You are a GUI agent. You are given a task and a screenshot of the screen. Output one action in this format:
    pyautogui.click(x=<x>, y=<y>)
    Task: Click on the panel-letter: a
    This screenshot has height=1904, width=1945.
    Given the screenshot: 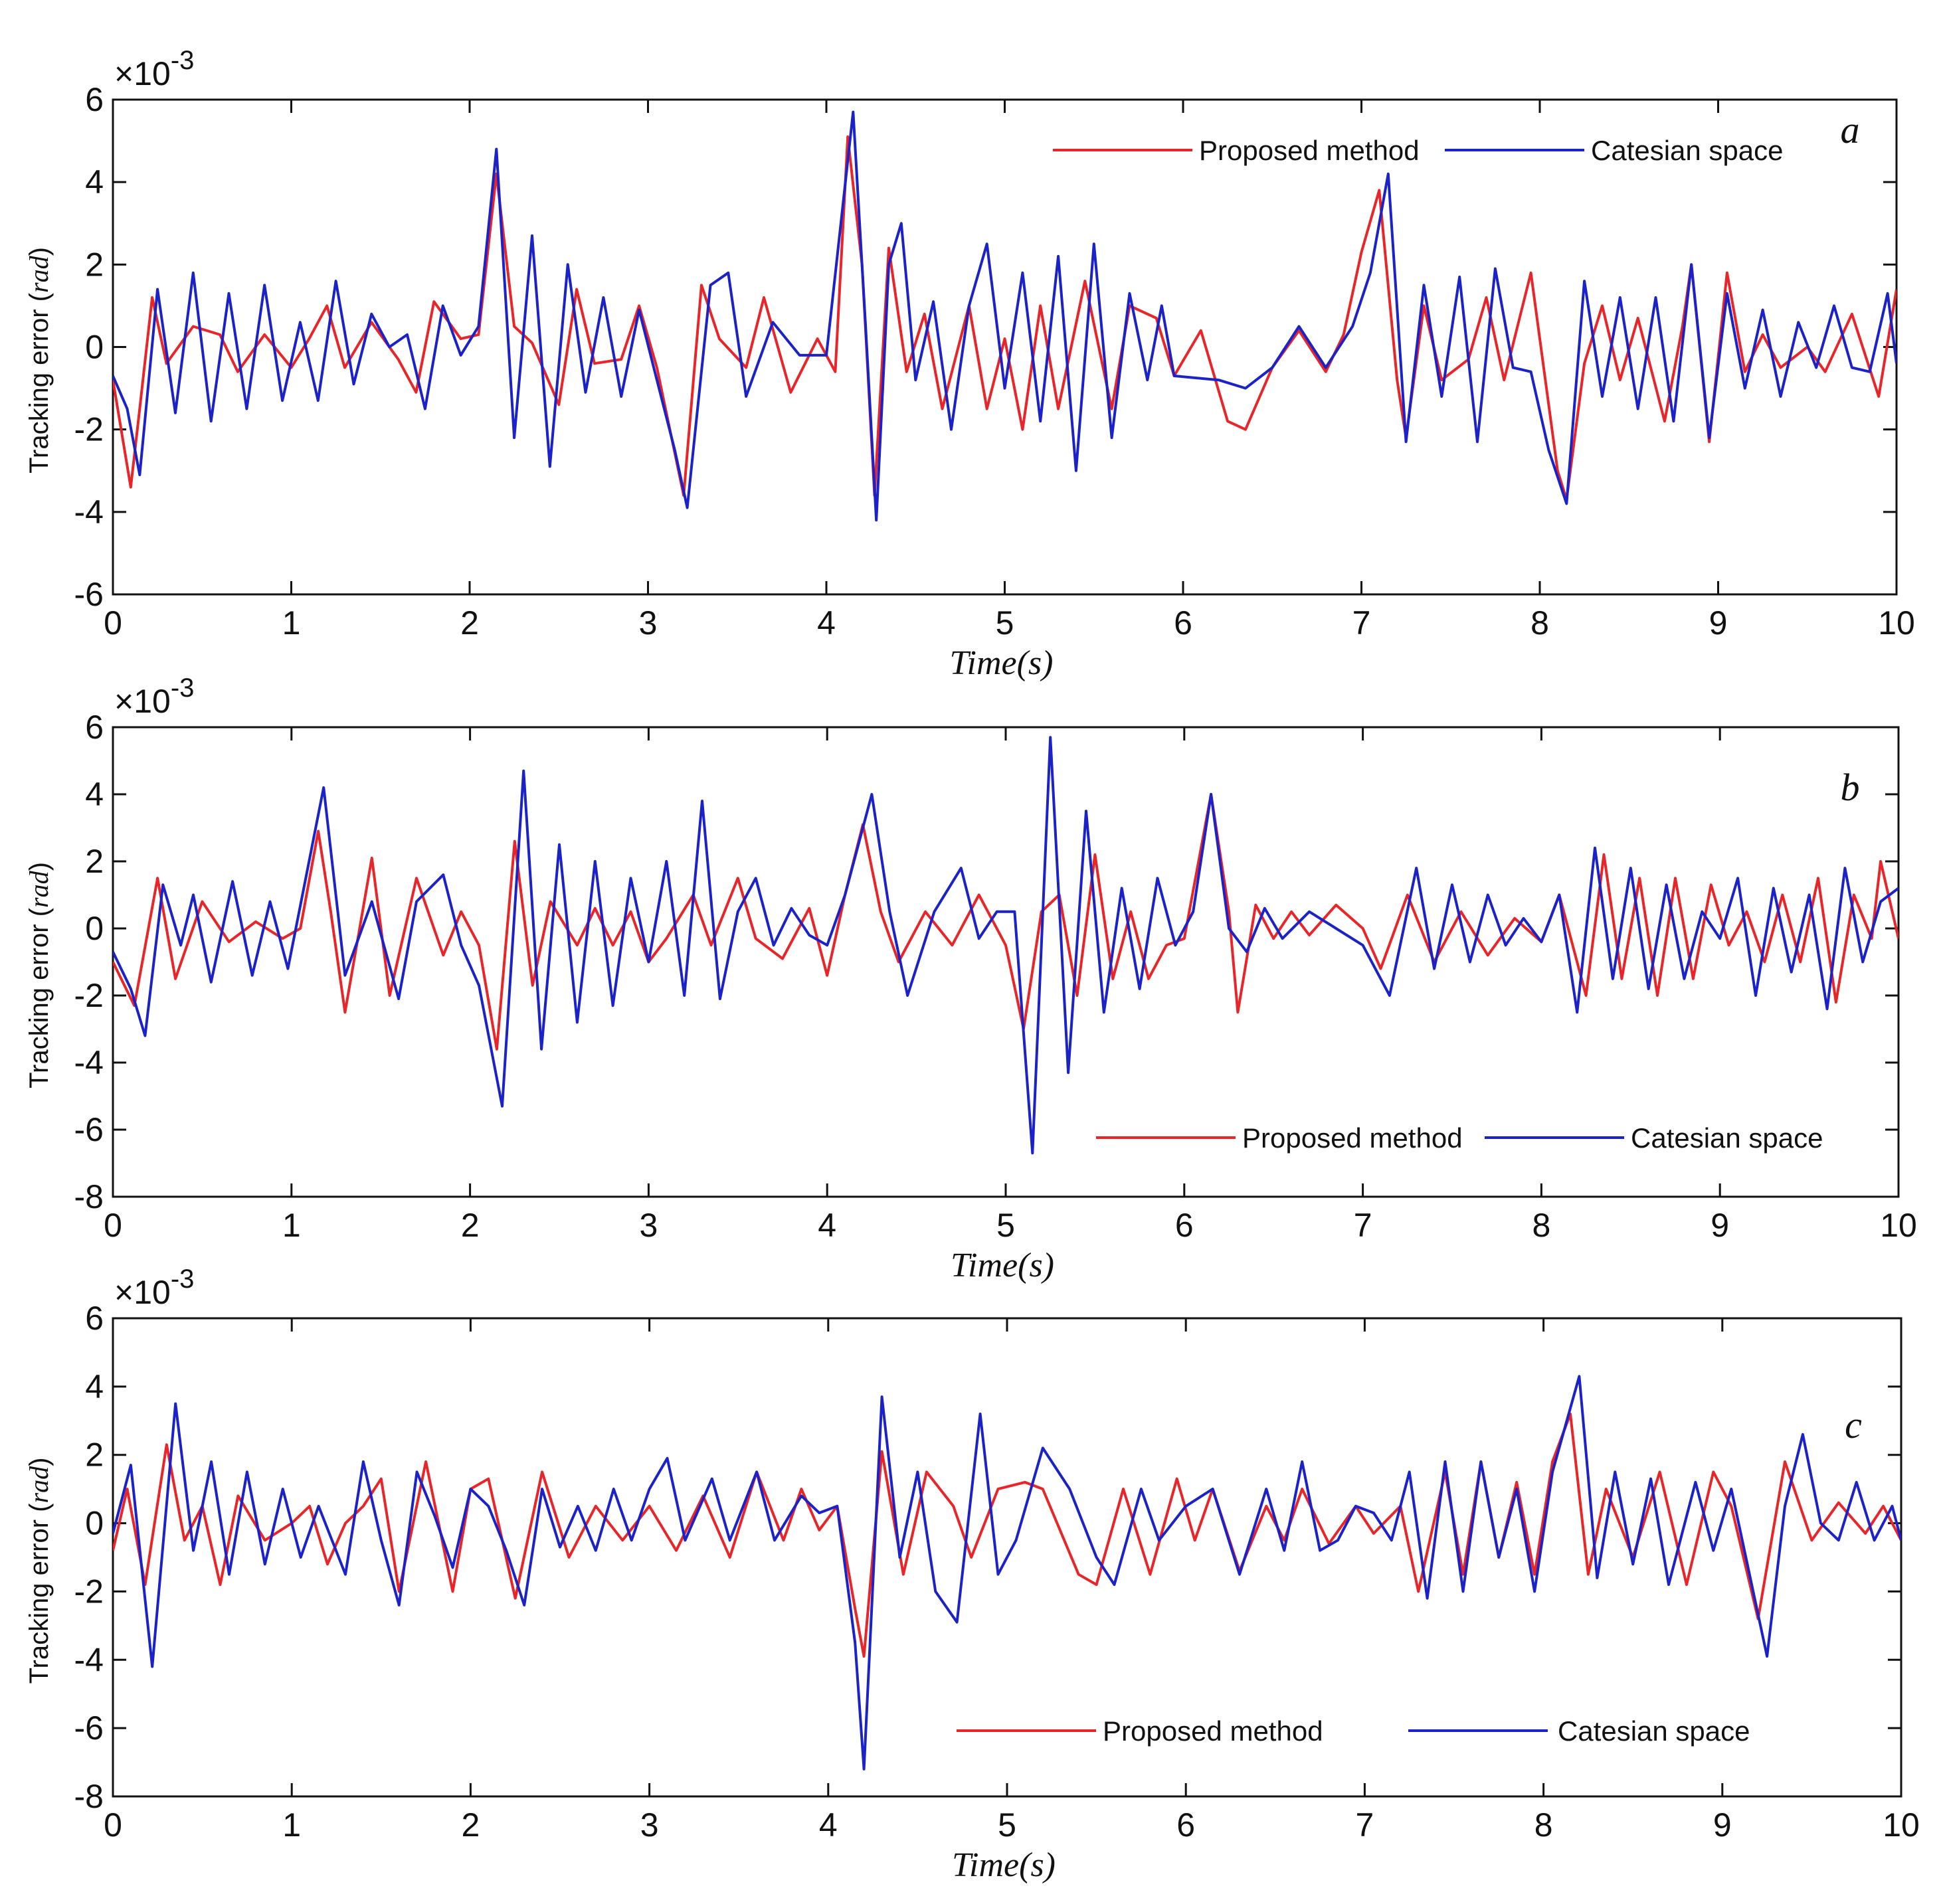 What is the action you would take?
    pyautogui.click(x=1850, y=129)
    